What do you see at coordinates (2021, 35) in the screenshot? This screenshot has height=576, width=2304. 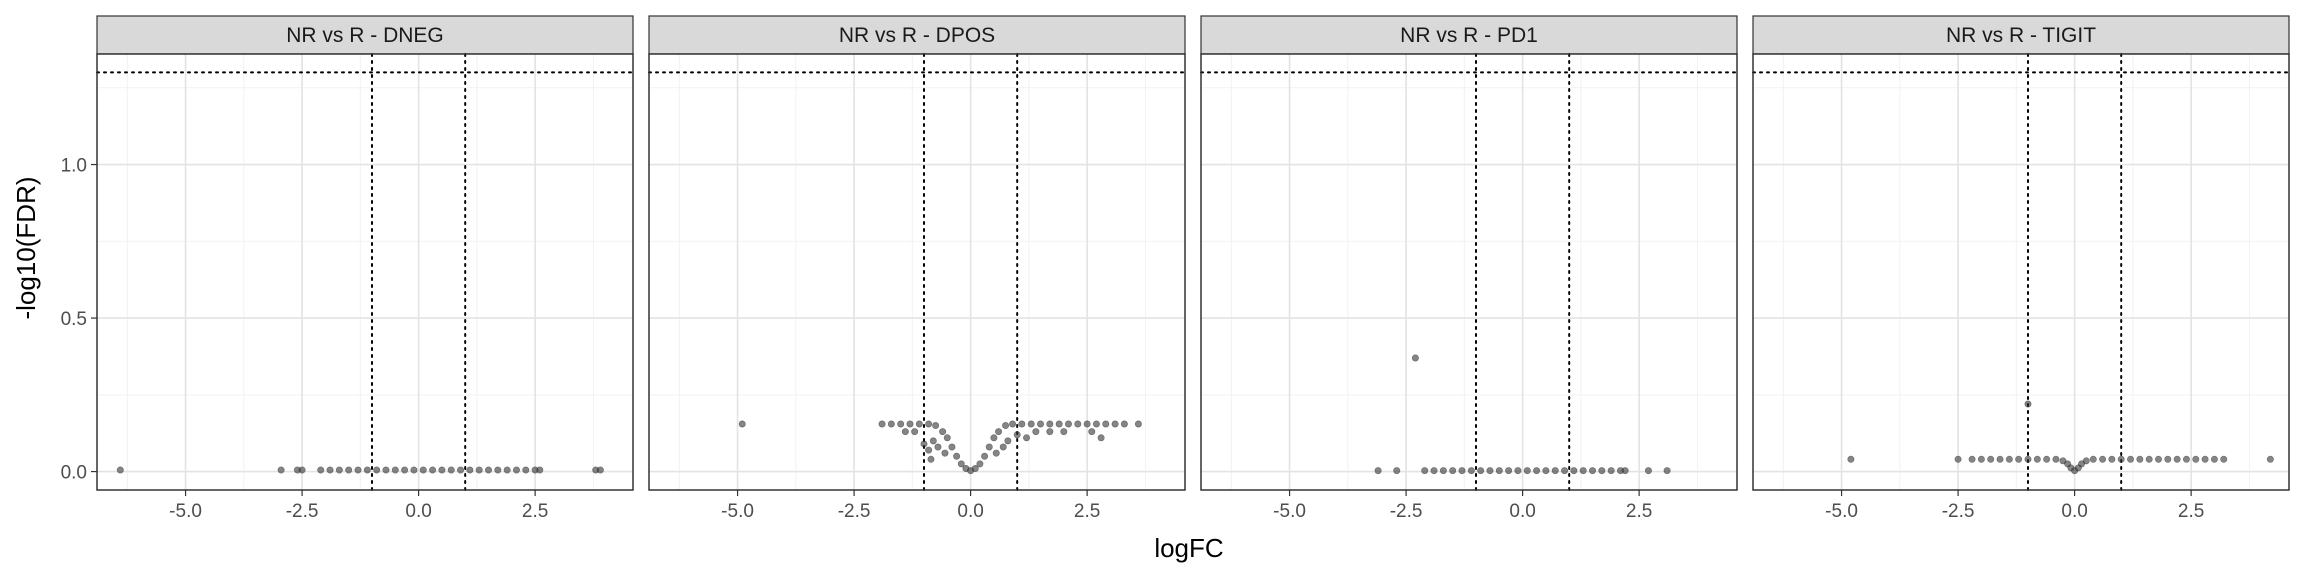 I see `facet-title: NR vs R - TIGIT` at bounding box center [2021, 35].